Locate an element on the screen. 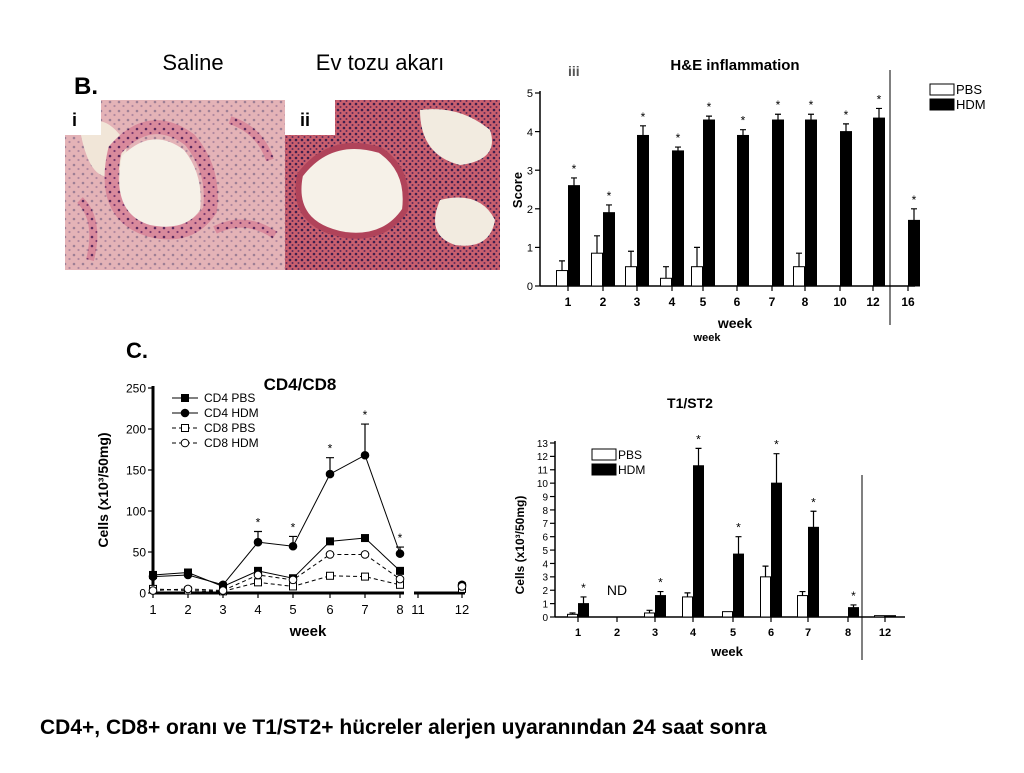 This screenshot has width=1024, height=773. x-tick-label: 10 is located at coordinates (840, 302).